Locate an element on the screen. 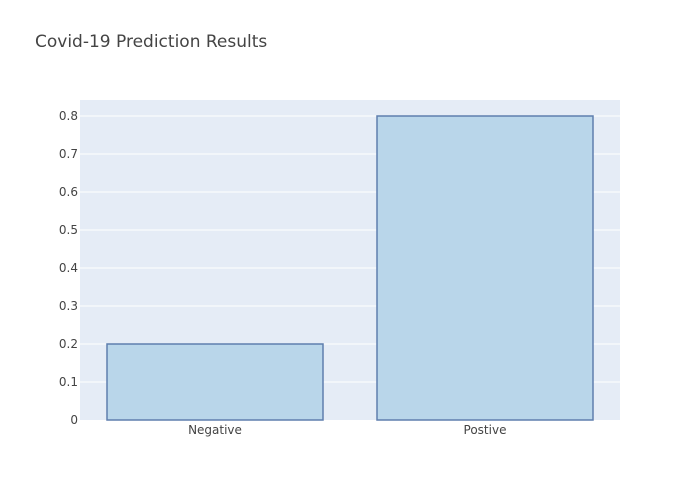 Image resolution: width=700 pixels, height=500 pixels. y-tick-label: 0.6 is located at coordinates (68, 192).